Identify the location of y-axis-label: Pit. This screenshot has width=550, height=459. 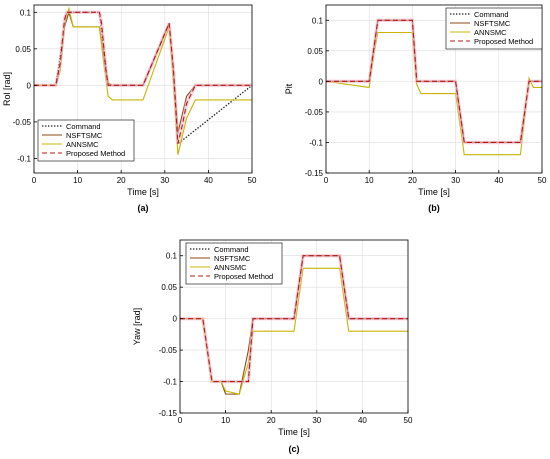
(289, 88).